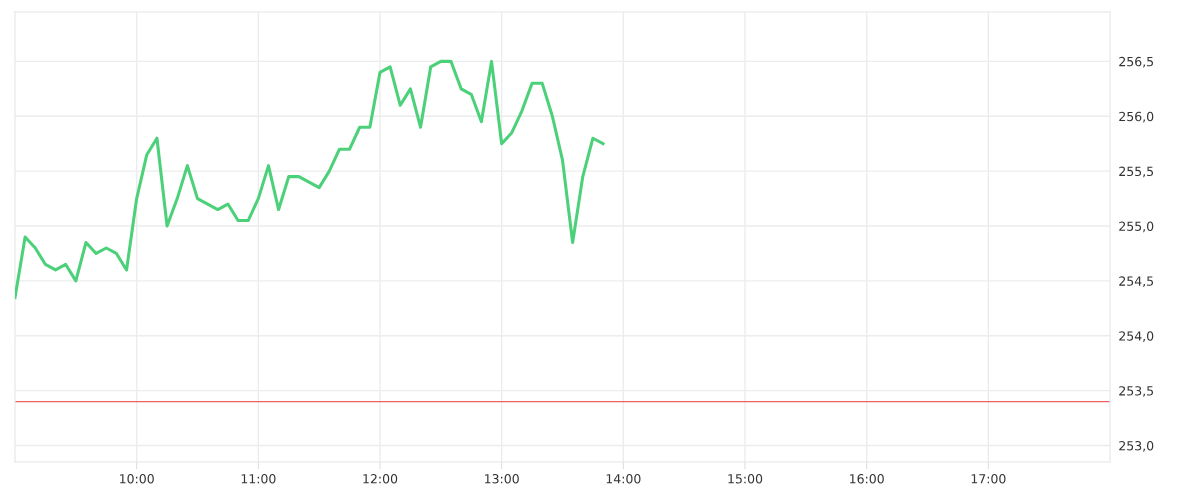 The height and width of the screenshot is (500, 1200). Describe the element at coordinates (137, 479) in the screenshot. I see `x-tick-label: 10:00` at that location.